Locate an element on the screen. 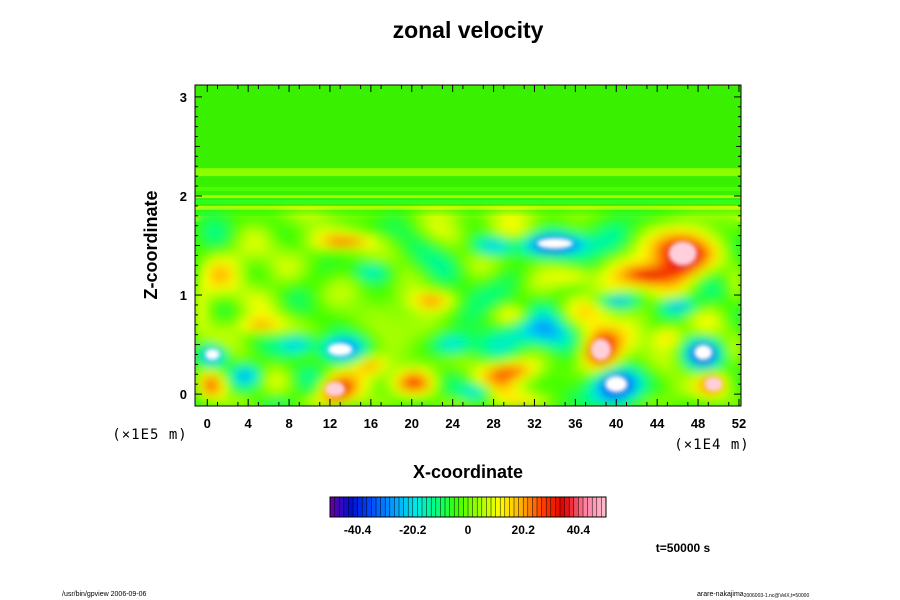 The height and width of the screenshot is (600, 900). y-tick-label: 0 is located at coordinates (183, 394).